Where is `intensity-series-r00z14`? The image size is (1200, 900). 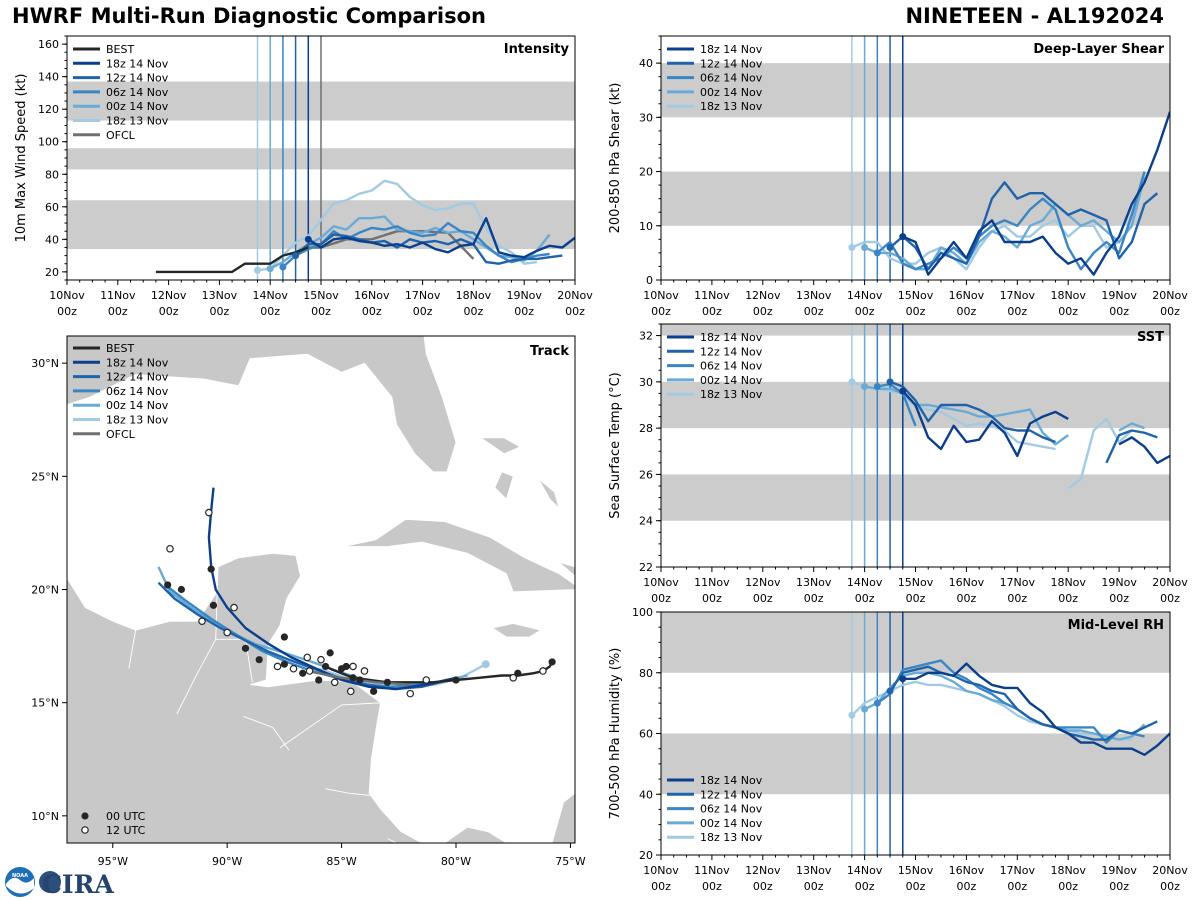
intensity-series-r00z14 is located at coordinates (410, 242).